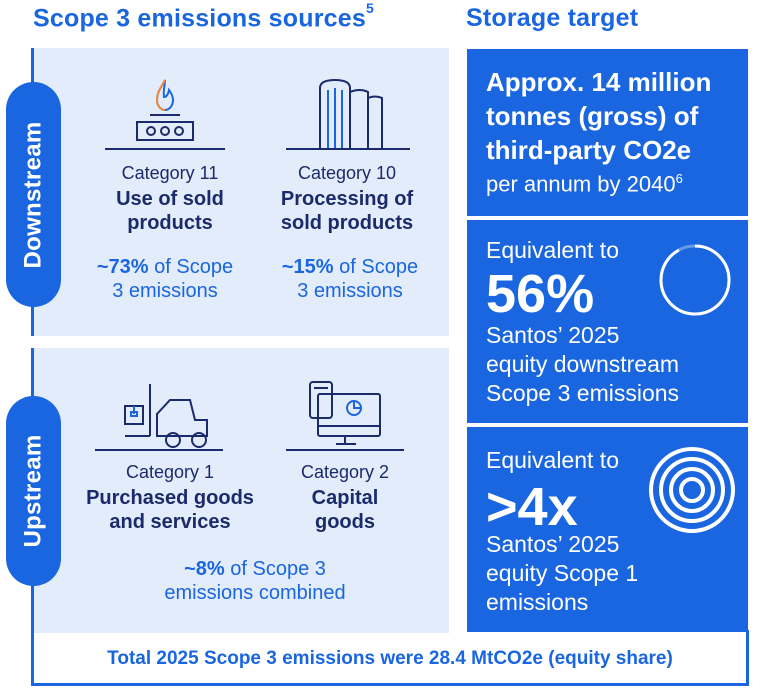 Image resolution: width=760 pixels, height=695 pixels. What do you see at coordinates (553, 544) in the screenshot?
I see `box3-line1: Santos’ 2025` at bounding box center [553, 544].